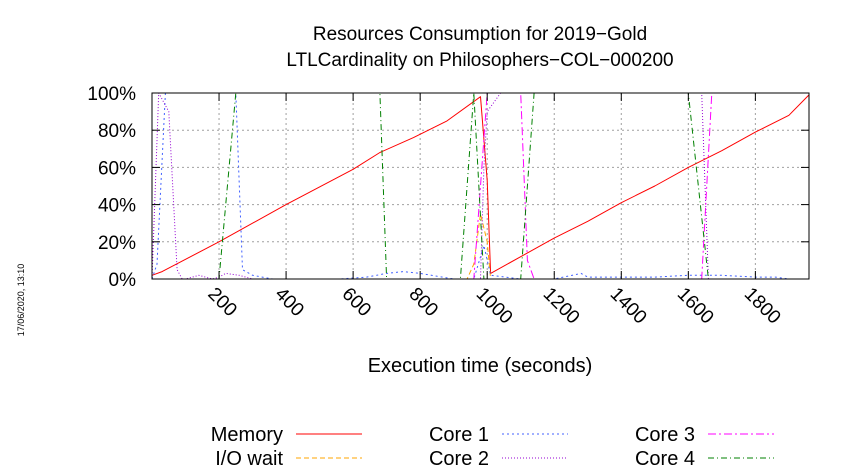  What do you see at coordinates (356, 302) in the screenshot?
I see `x-tick-label: 600` at bounding box center [356, 302].